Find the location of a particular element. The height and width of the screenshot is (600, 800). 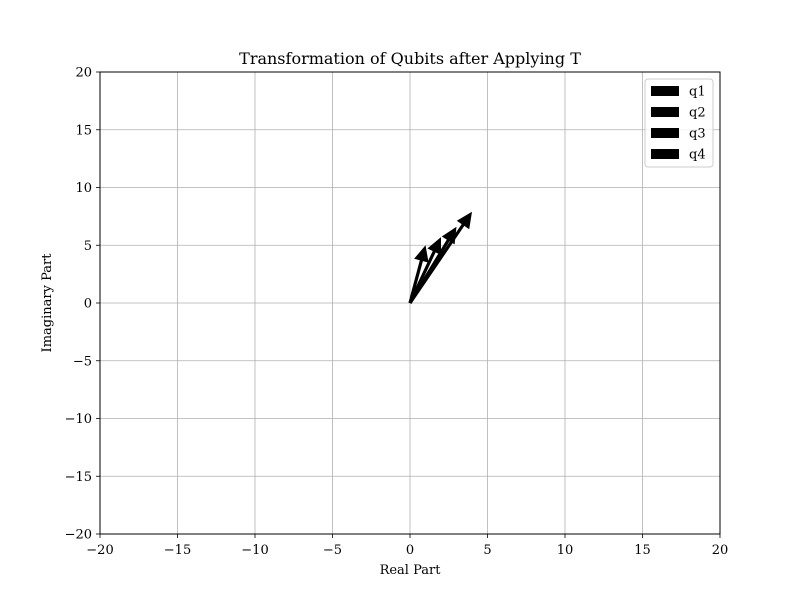

y-tick-label: 20 is located at coordinates (83, 73).